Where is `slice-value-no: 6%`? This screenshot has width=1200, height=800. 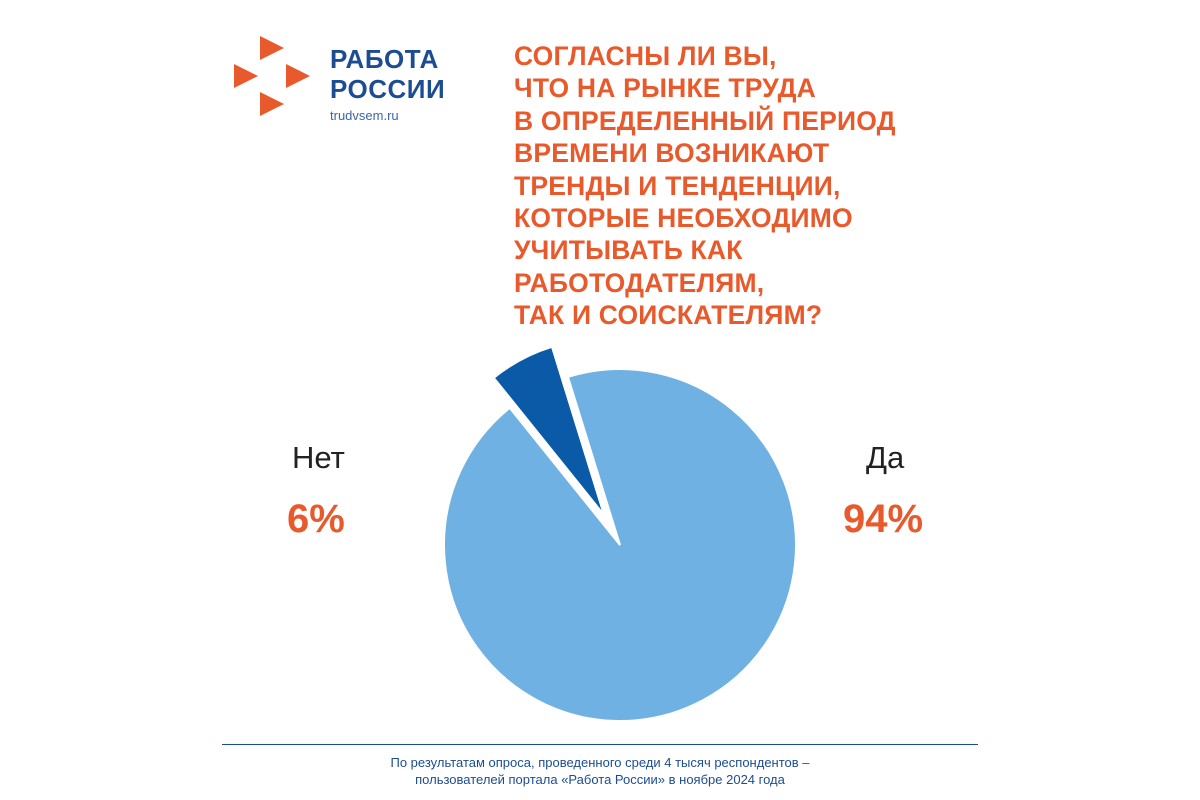 slice-value-no: 6% is located at coordinates (316, 519).